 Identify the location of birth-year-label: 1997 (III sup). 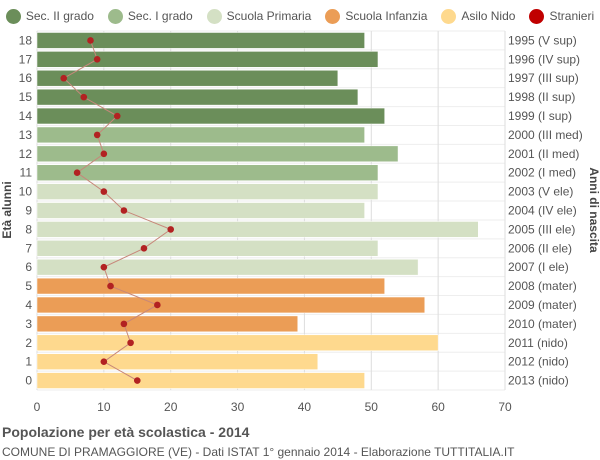
(543, 78).